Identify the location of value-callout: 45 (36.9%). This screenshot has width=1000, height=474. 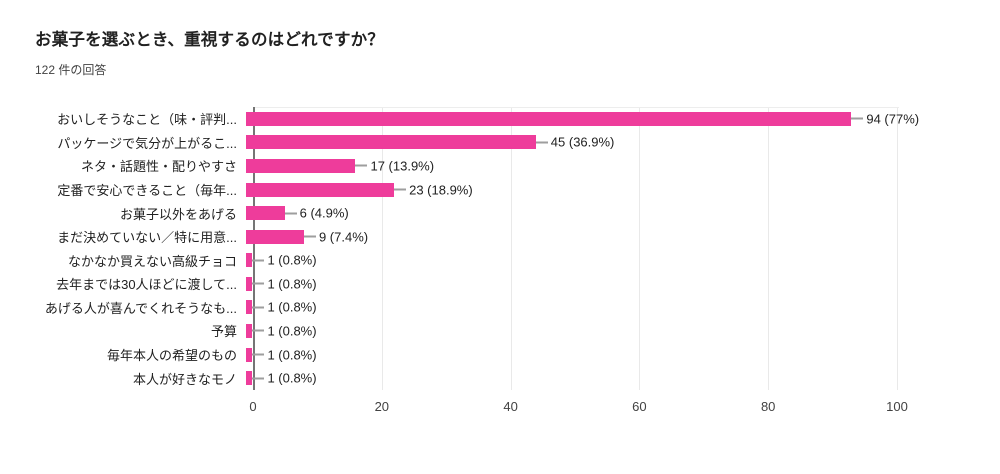
(575, 142).